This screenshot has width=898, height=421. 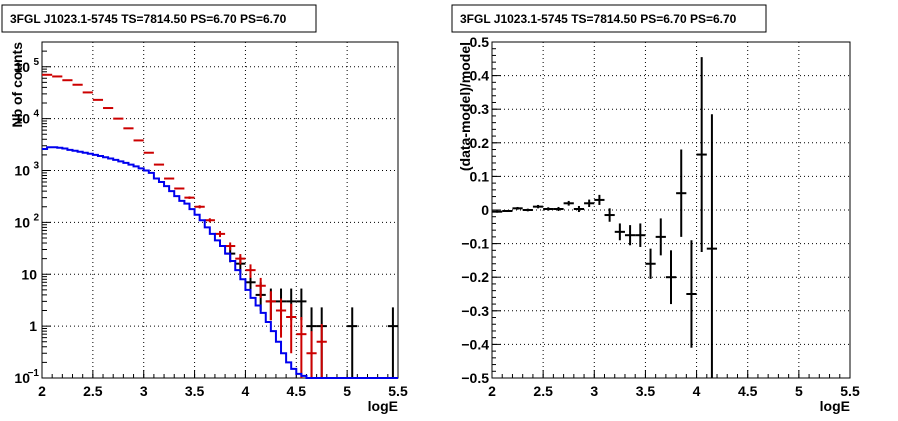 What do you see at coordinates (480, 176) in the screenshot?
I see `y-tick-label: 0.1` at bounding box center [480, 176].